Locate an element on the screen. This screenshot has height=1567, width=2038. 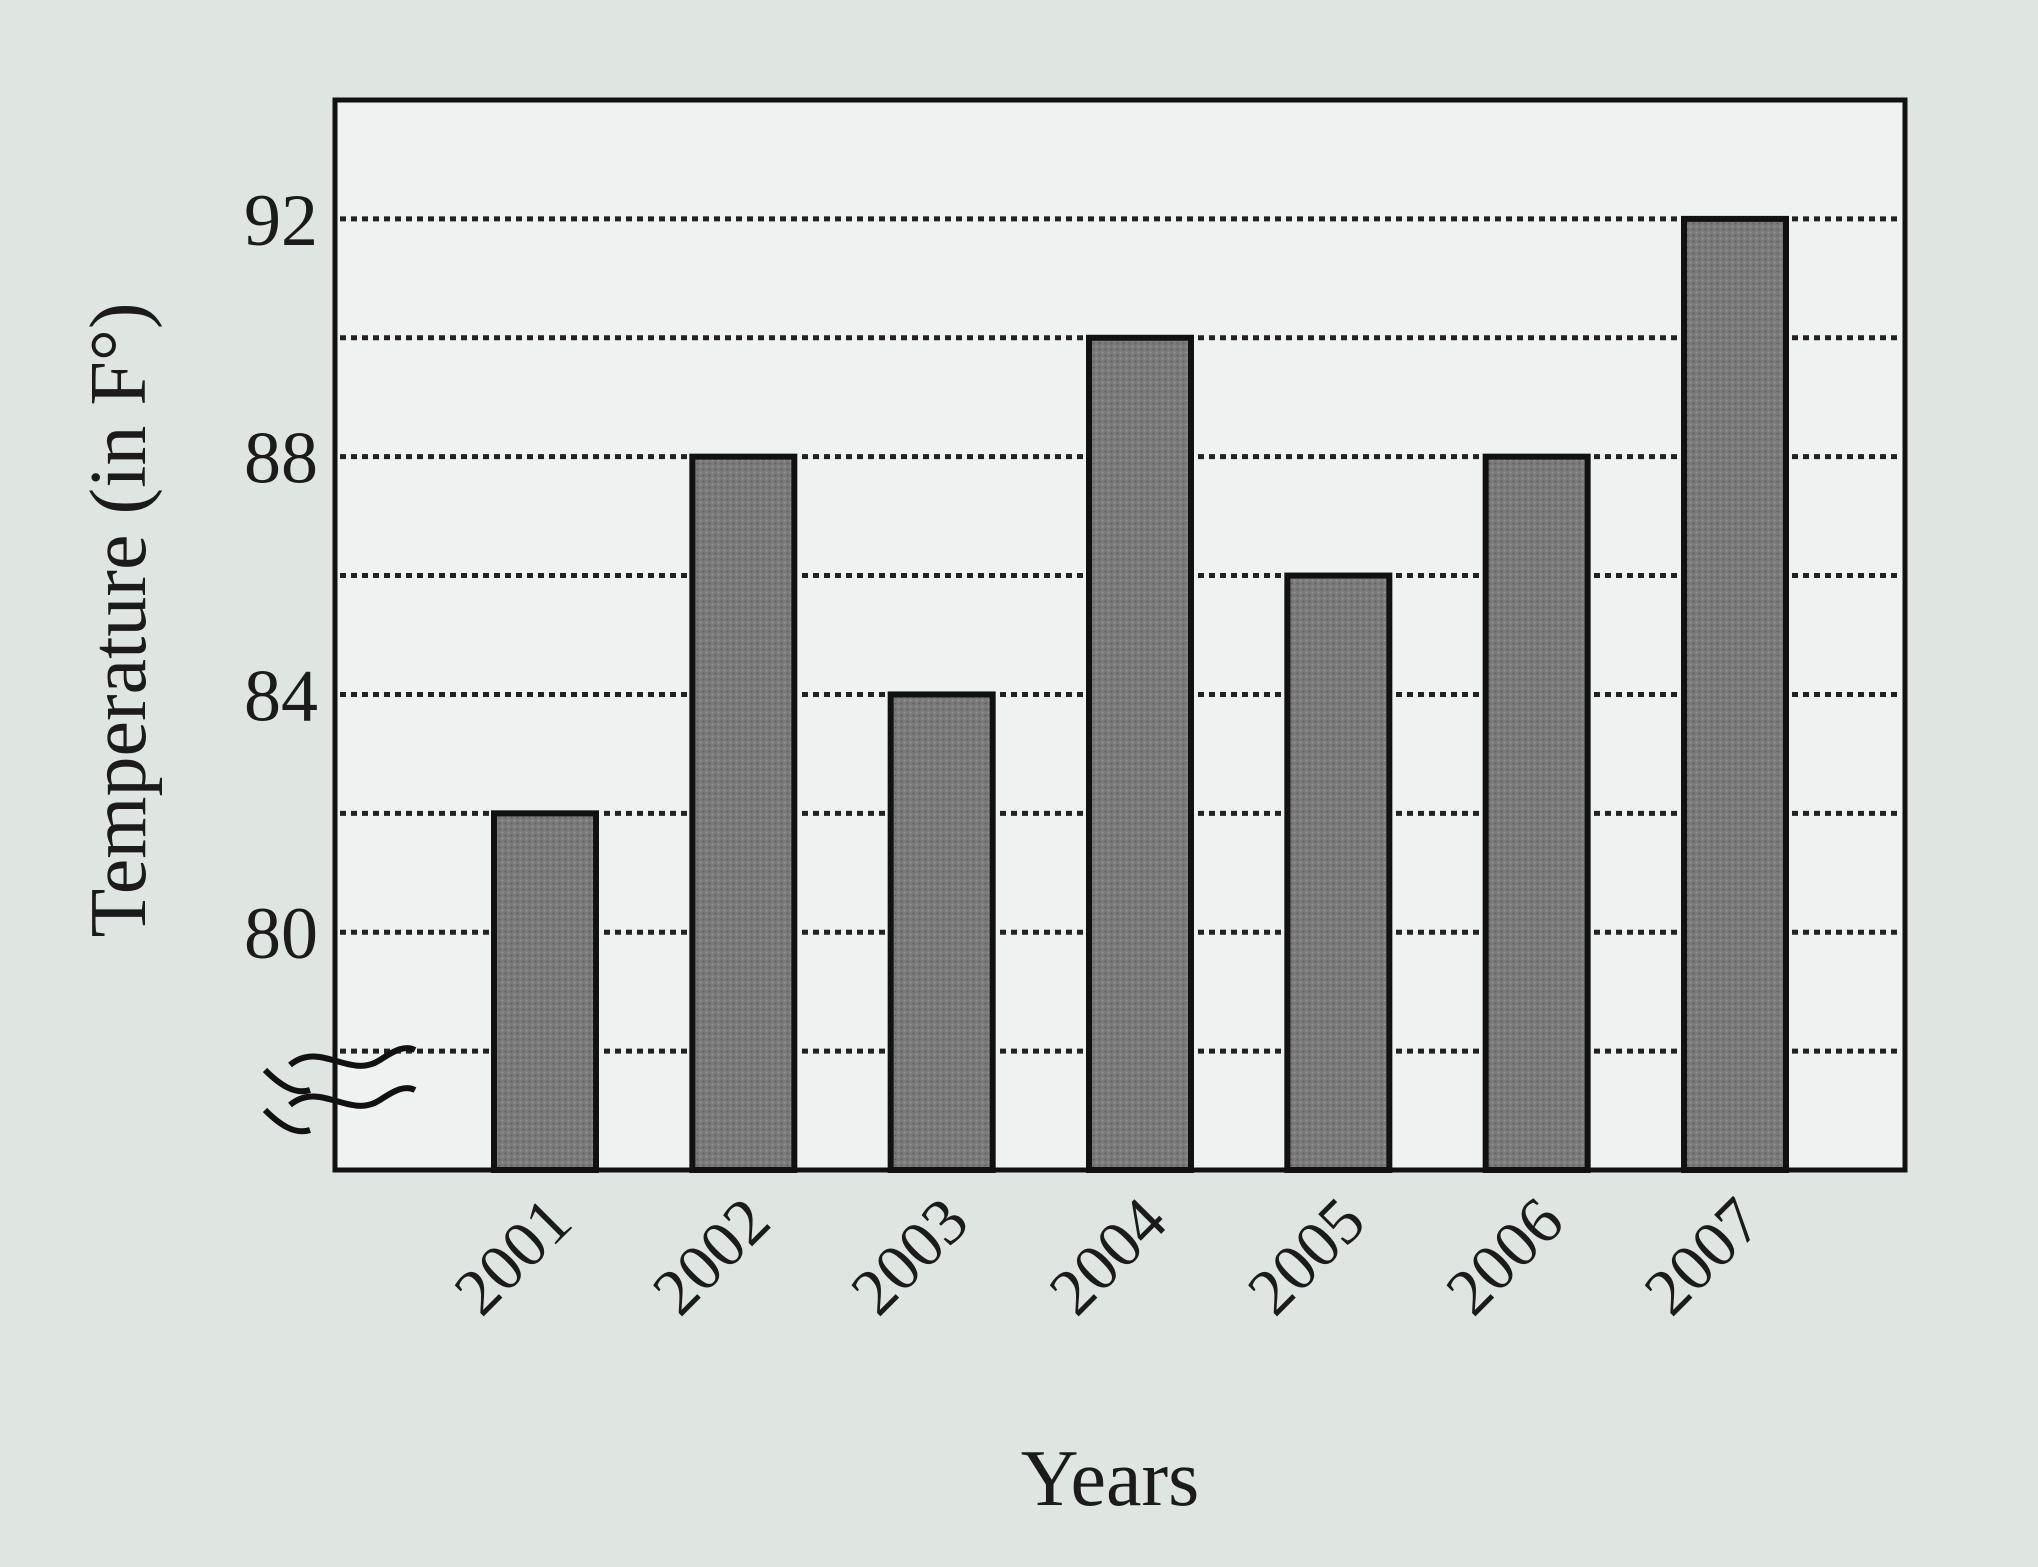
x-tick-label: 2007 is located at coordinates (1703, 1256).